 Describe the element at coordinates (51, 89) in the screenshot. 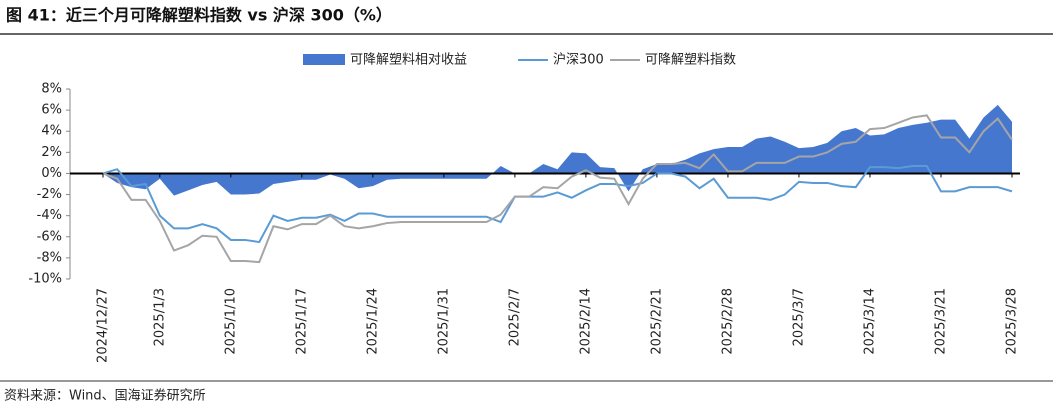

I see `y-tick-label: 8%` at that location.